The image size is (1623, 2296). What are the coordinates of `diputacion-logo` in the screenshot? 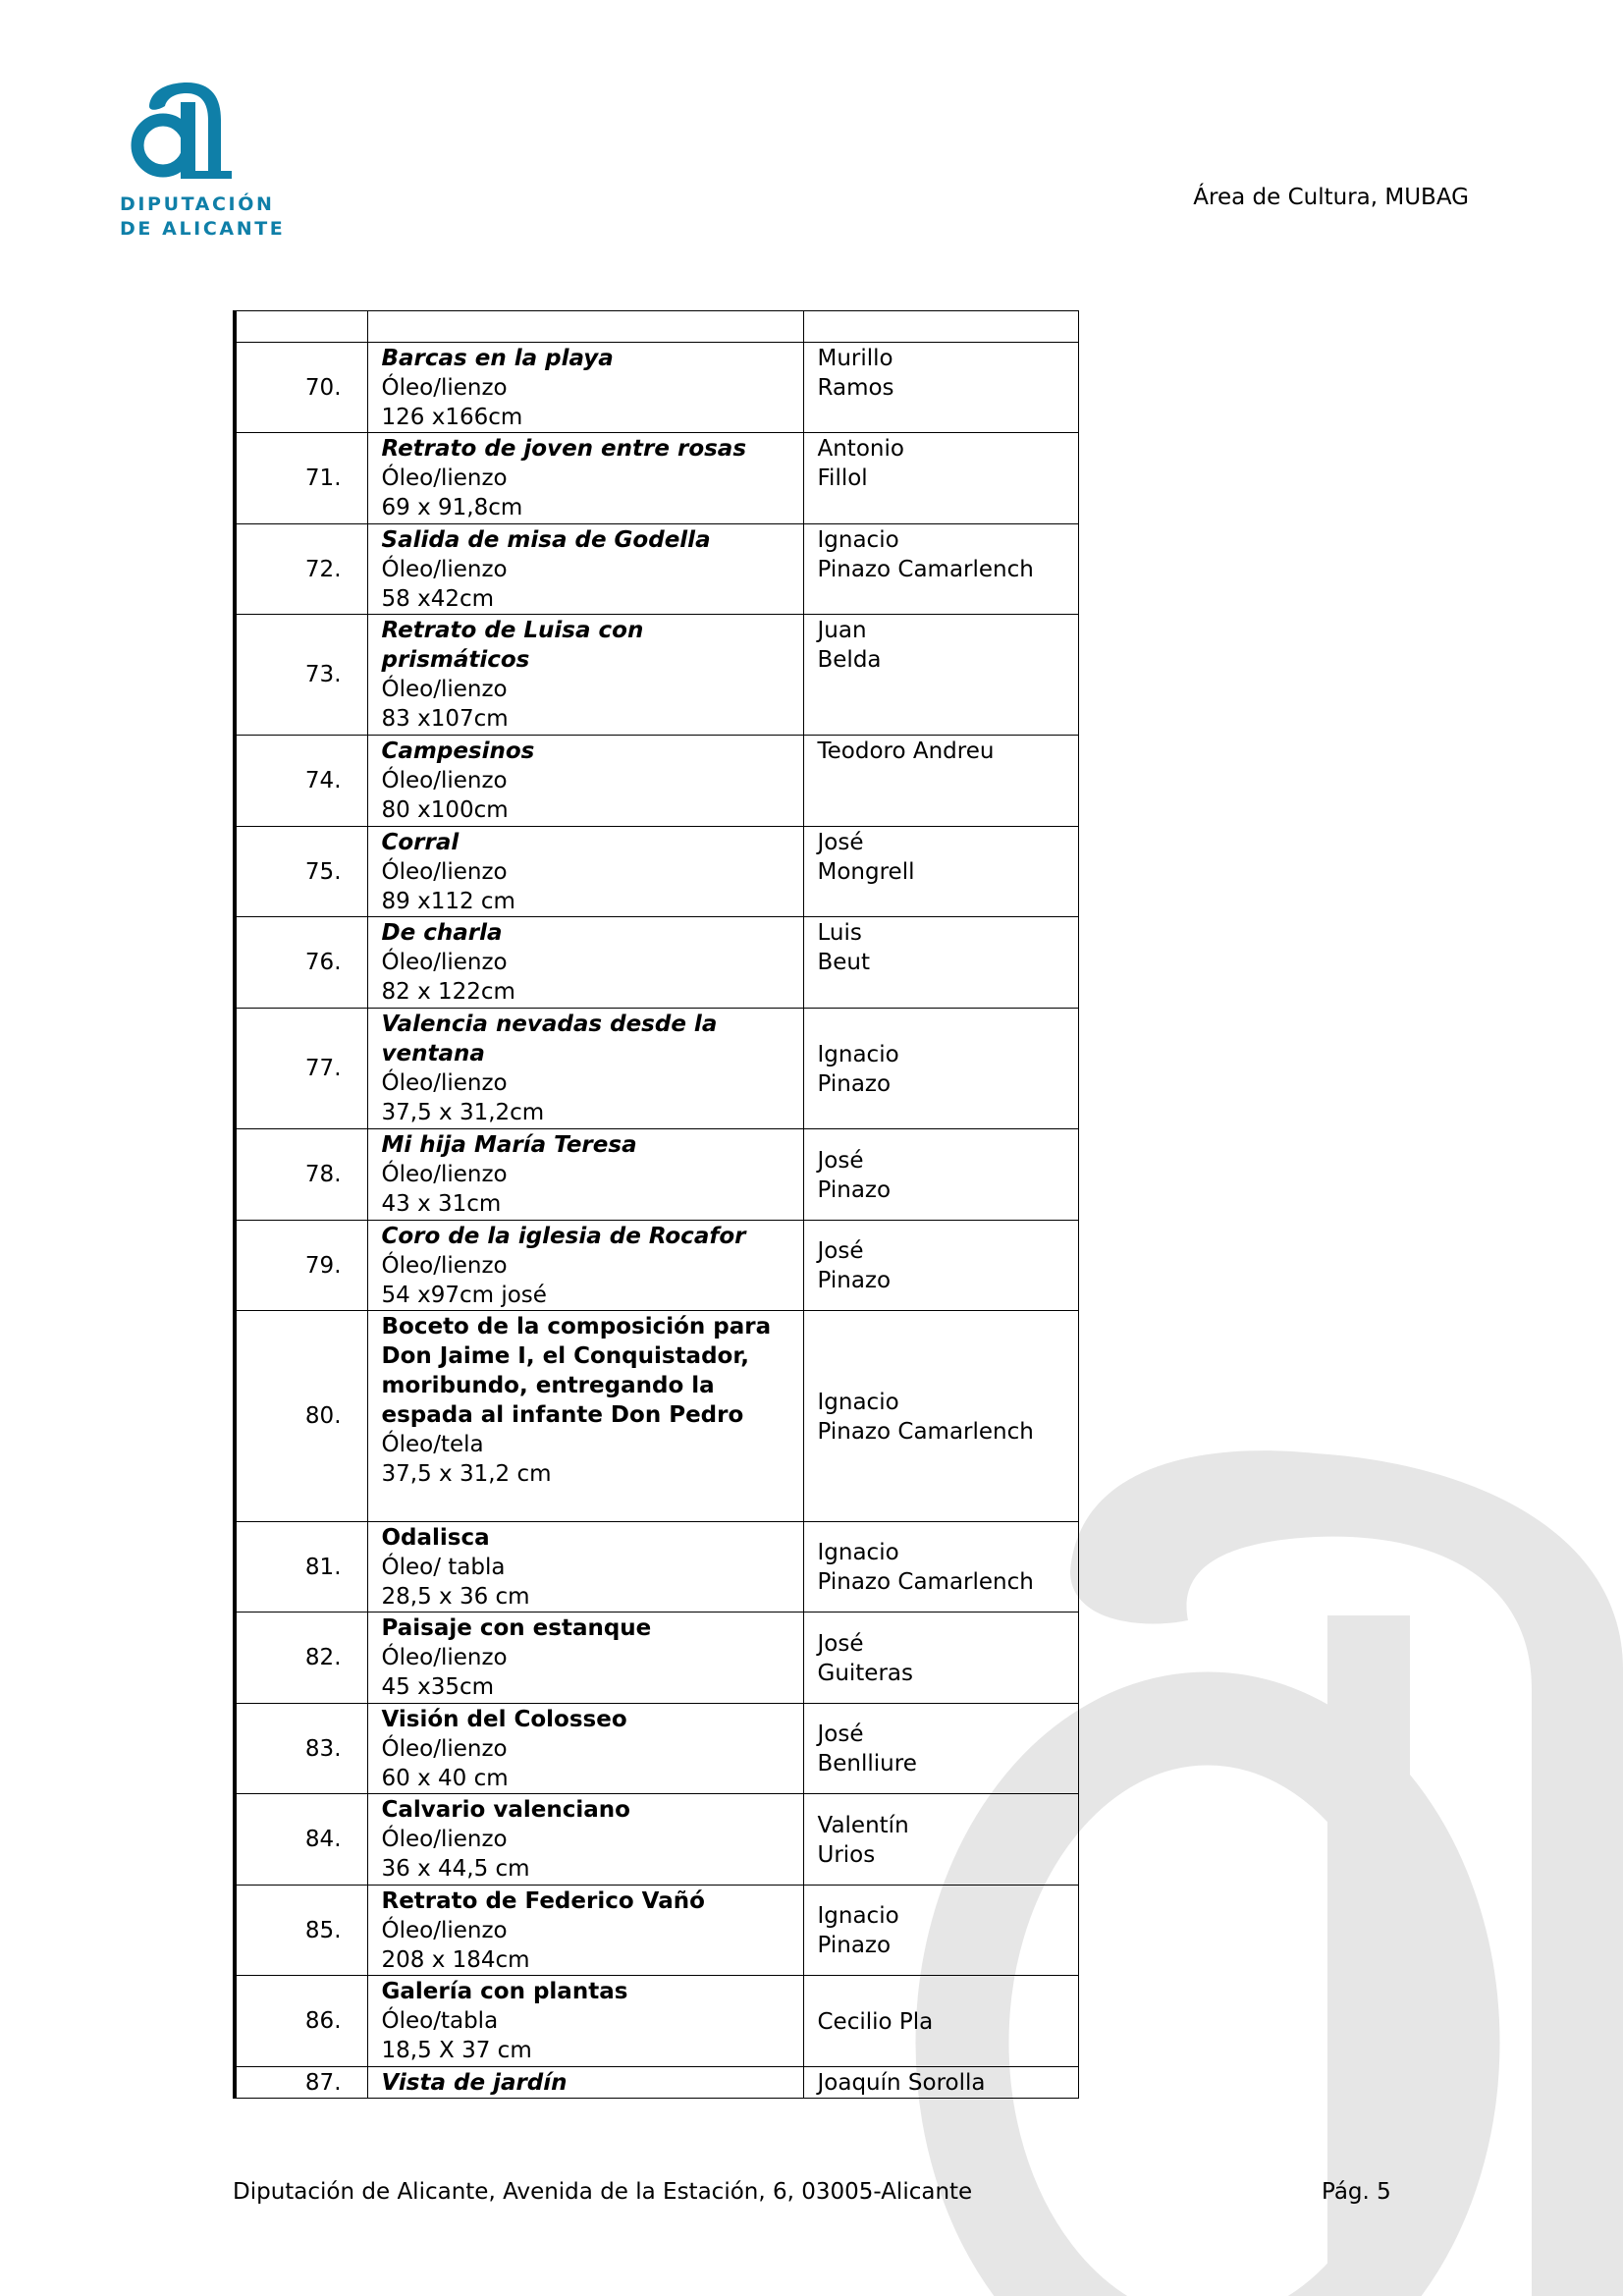 It's located at (181, 130).